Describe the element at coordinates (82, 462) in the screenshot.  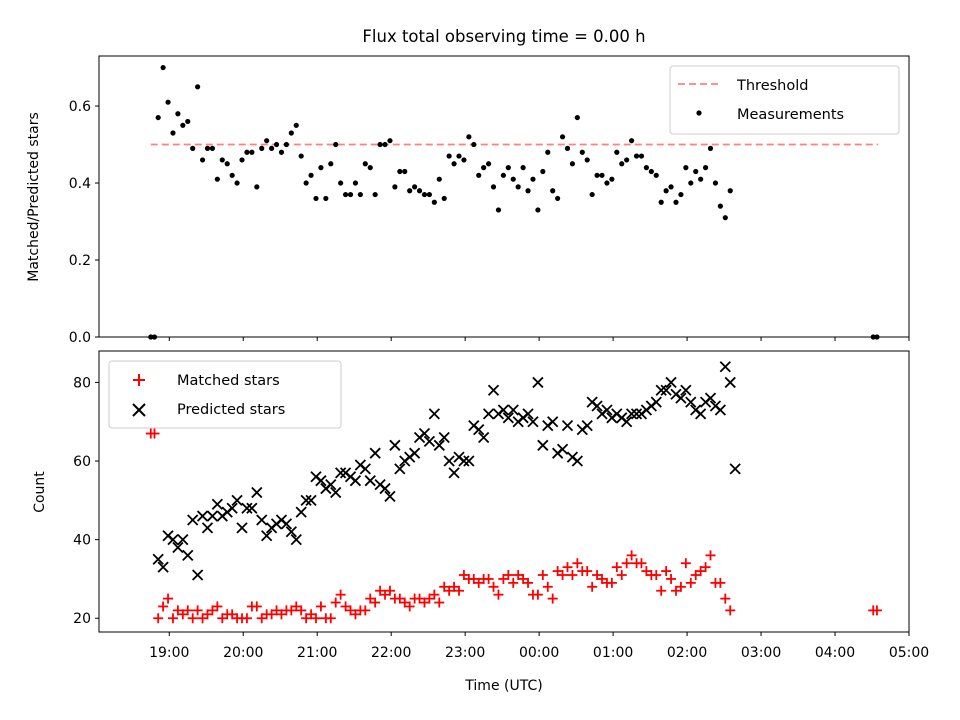
I see `y-tick-label: 60` at that location.